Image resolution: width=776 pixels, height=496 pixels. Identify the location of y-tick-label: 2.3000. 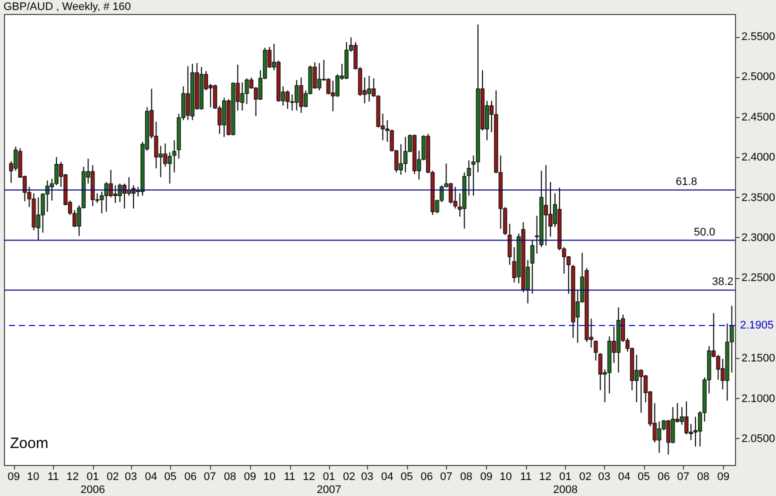
(759, 238).